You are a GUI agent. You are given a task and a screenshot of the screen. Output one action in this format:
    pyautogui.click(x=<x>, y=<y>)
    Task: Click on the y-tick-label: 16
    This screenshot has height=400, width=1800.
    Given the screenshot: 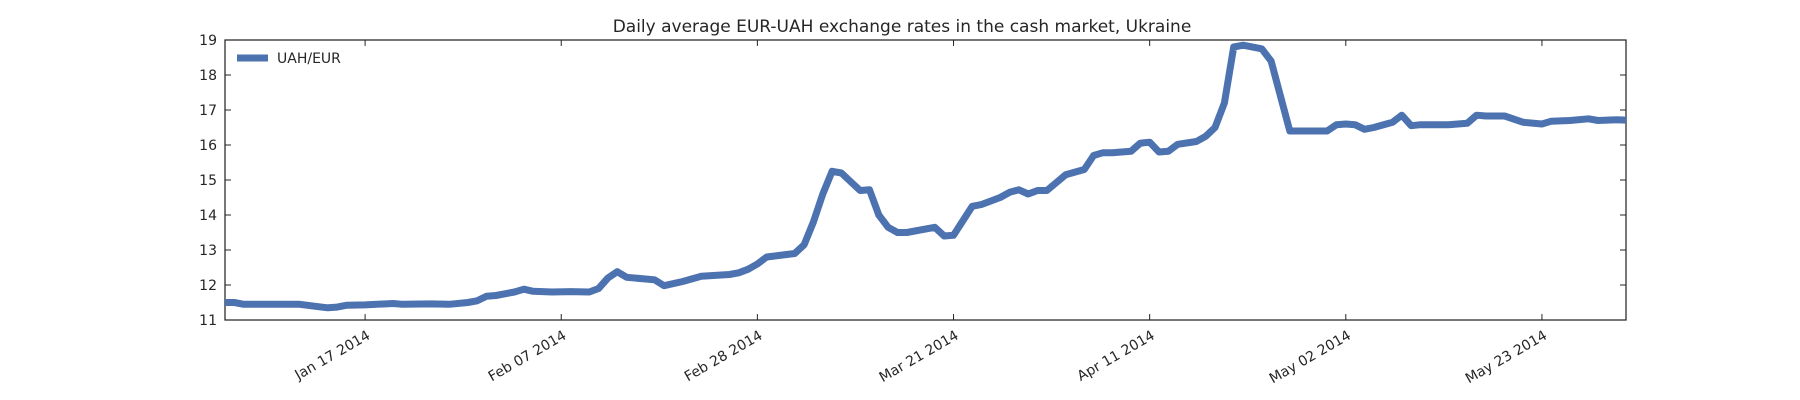 What is the action you would take?
    pyautogui.click(x=208, y=146)
    